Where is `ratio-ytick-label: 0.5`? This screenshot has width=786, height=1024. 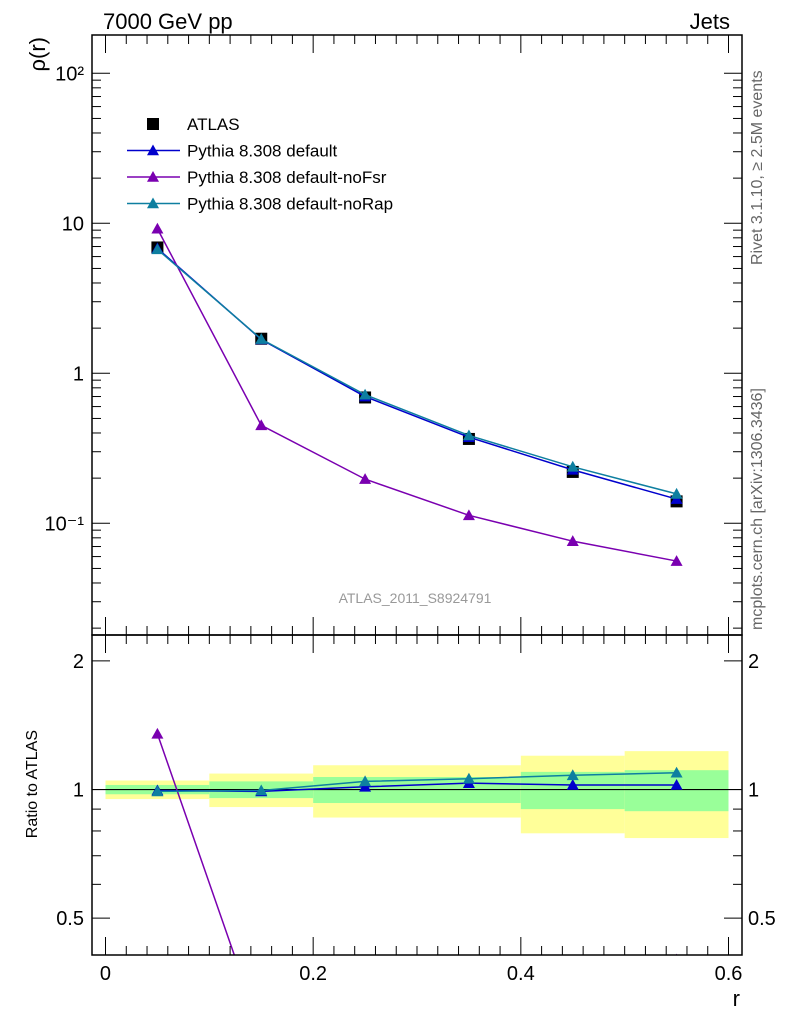 ratio-ytick-label: 0.5 is located at coordinates (70, 919).